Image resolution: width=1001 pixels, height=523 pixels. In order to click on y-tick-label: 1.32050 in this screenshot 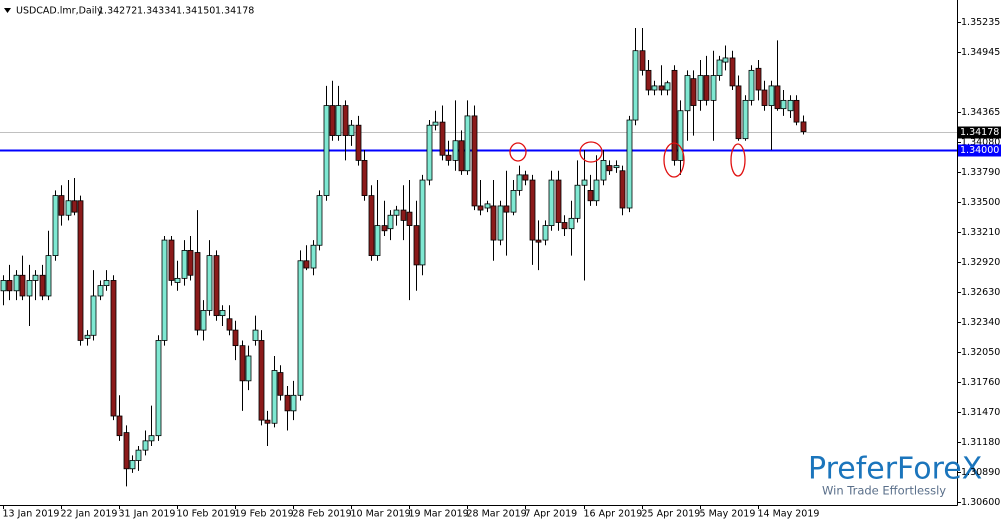, I will do `click(980, 352)`.